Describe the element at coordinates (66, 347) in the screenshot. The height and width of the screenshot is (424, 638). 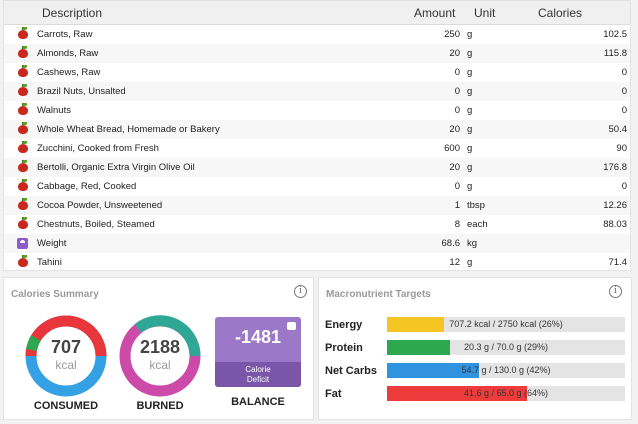
I see `consumed-value: 707` at that location.